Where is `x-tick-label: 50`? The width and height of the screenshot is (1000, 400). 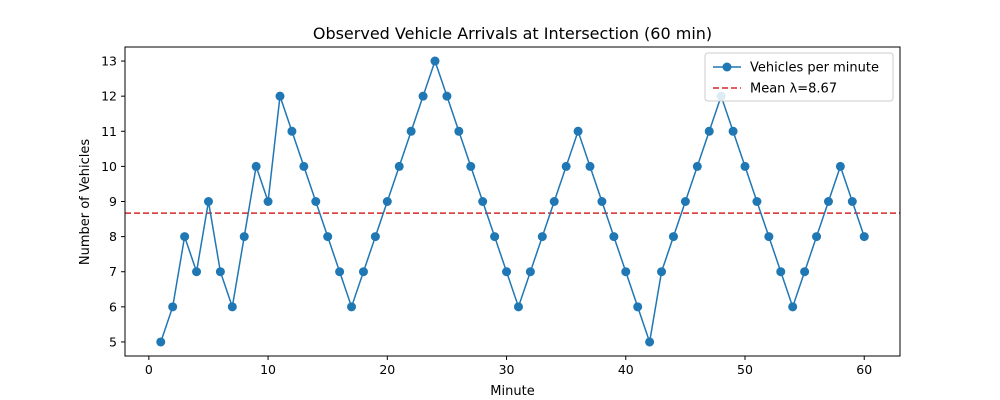
x-tick-label: 50 is located at coordinates (745, 369).